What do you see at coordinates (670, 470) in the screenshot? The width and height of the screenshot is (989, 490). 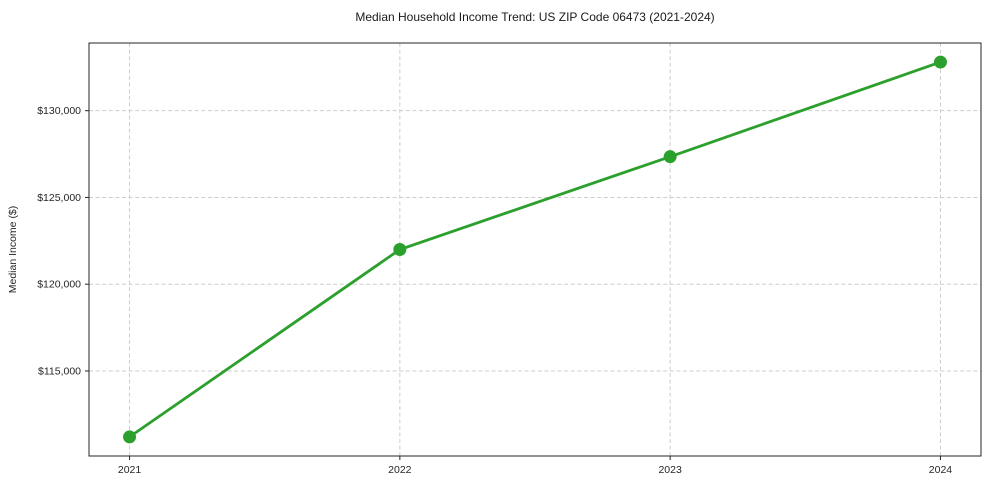 I see `x-tick-label: 2023` at bounding box center [670, 470].